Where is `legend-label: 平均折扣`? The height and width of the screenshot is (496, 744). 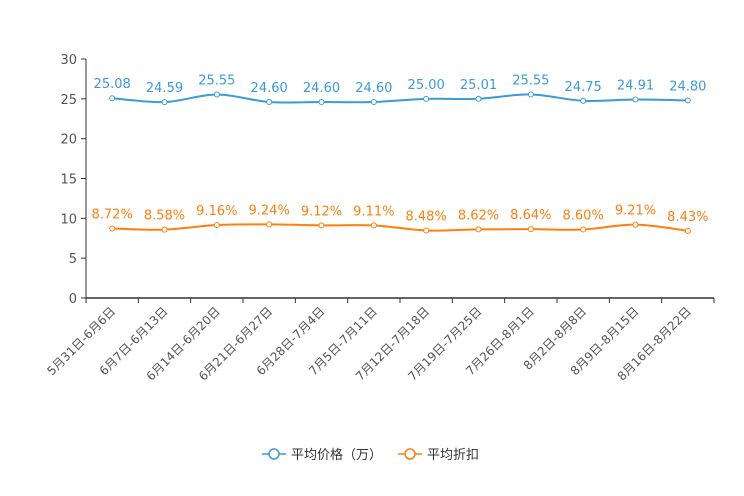
legend-label: 平均折扣 is located at coordinates (453, 455).